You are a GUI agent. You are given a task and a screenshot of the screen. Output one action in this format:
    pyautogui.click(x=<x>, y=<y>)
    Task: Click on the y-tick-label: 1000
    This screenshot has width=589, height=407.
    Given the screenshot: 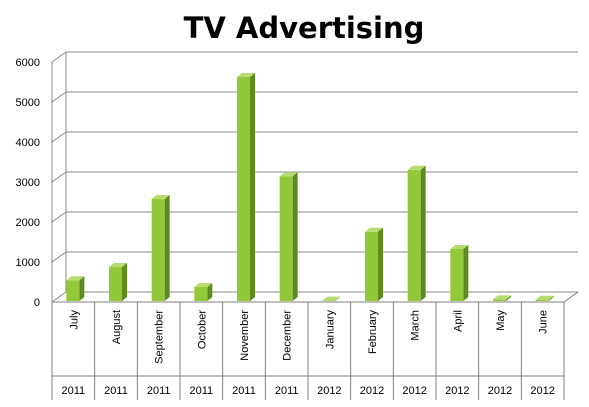 What is the action you would take?
    pyautogui.click(x=28, y=263)
    